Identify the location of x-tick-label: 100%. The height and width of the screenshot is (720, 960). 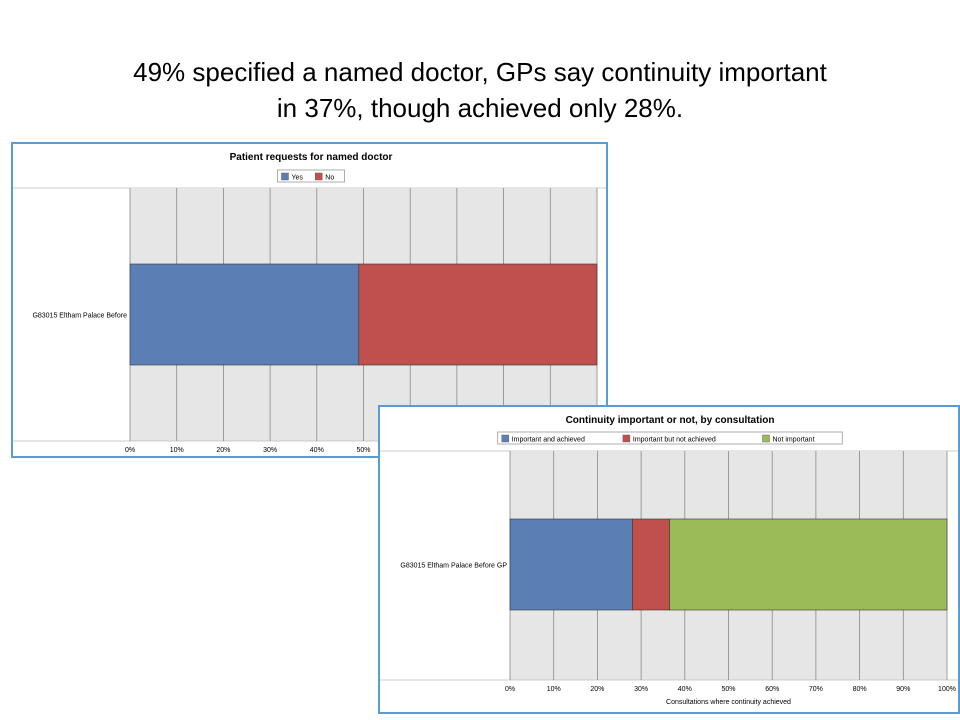
(947, 689).